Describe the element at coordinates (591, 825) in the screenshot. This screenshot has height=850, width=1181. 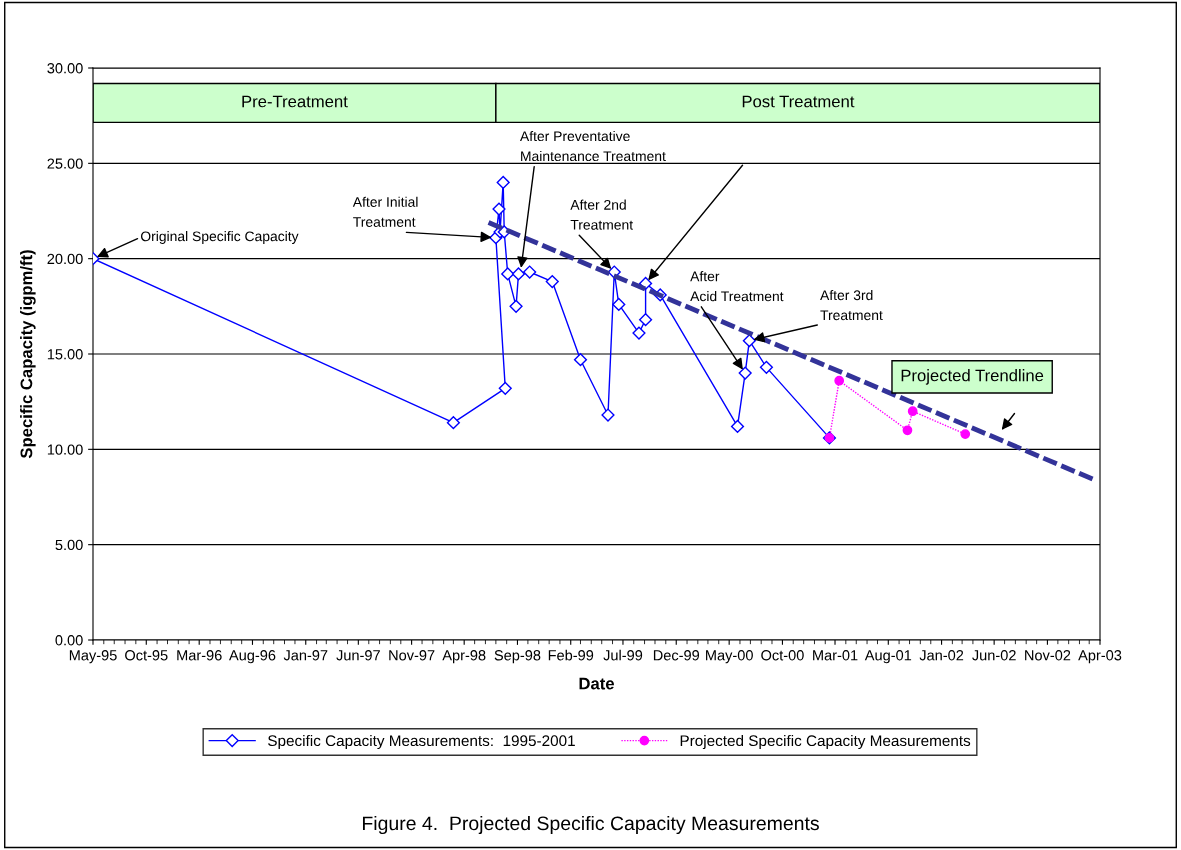
I see `caption: Figure 4. Projected Specific Capacity Measurements` at that location.